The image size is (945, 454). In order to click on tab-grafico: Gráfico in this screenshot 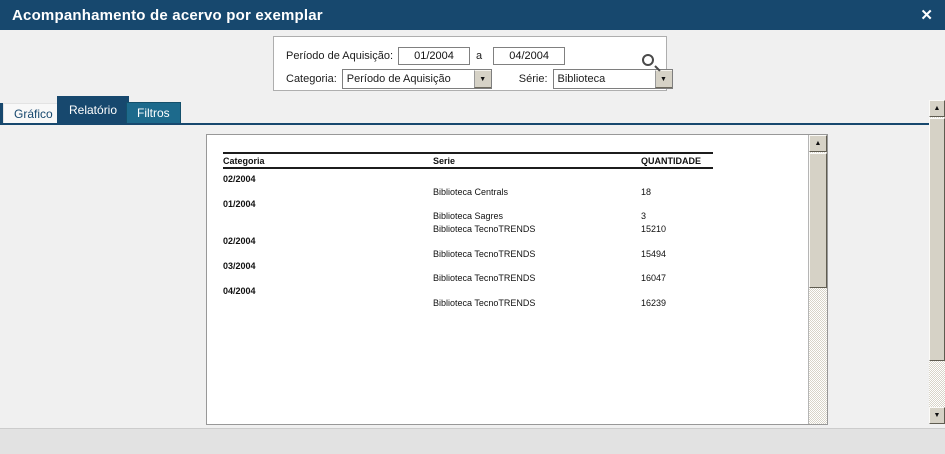, I will do `click(33, 113)`.